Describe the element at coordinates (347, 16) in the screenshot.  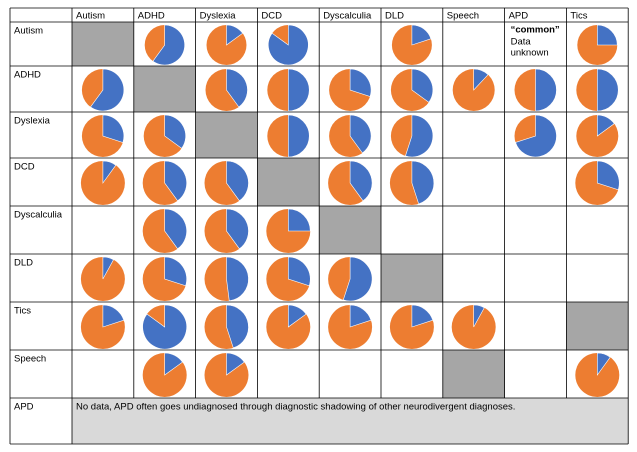
I see `column-header: Dyscalculia` at that location.